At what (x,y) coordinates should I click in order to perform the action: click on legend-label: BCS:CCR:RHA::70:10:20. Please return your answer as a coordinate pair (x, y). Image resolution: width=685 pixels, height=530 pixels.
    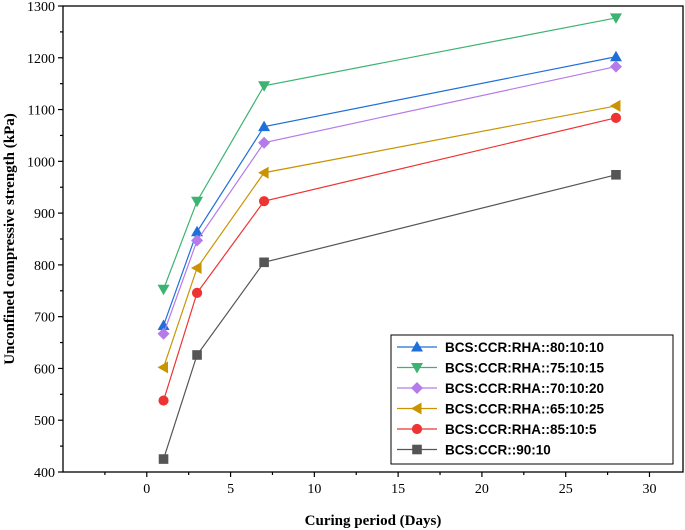
    Looking at the image, I should click on (524, 388).